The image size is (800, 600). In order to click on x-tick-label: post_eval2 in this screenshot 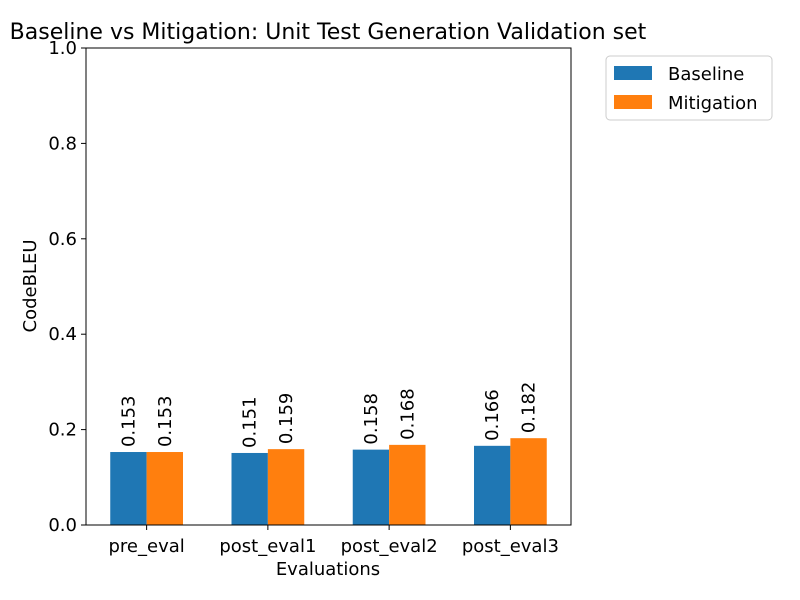, I will do `click(389, 546)`.